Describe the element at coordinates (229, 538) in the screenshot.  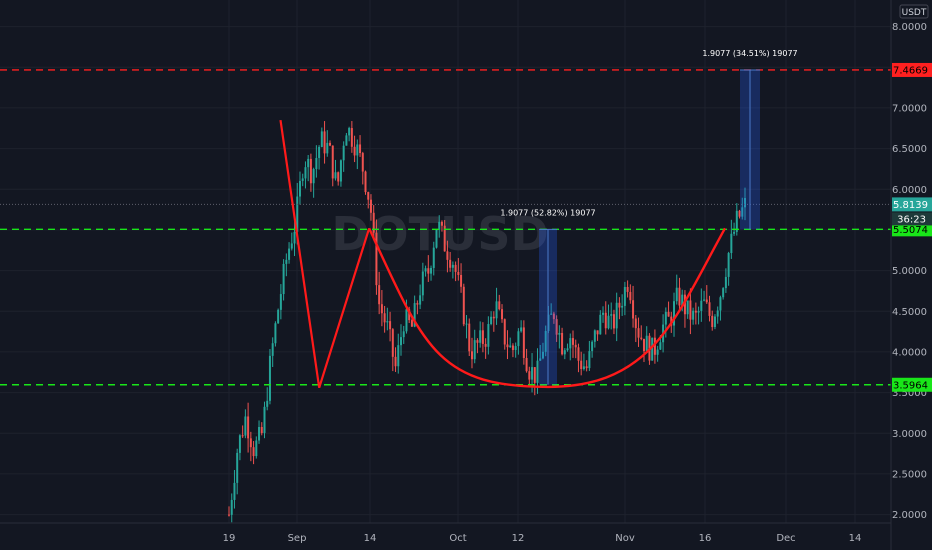
I see `time-tick-label: 19` at that location.